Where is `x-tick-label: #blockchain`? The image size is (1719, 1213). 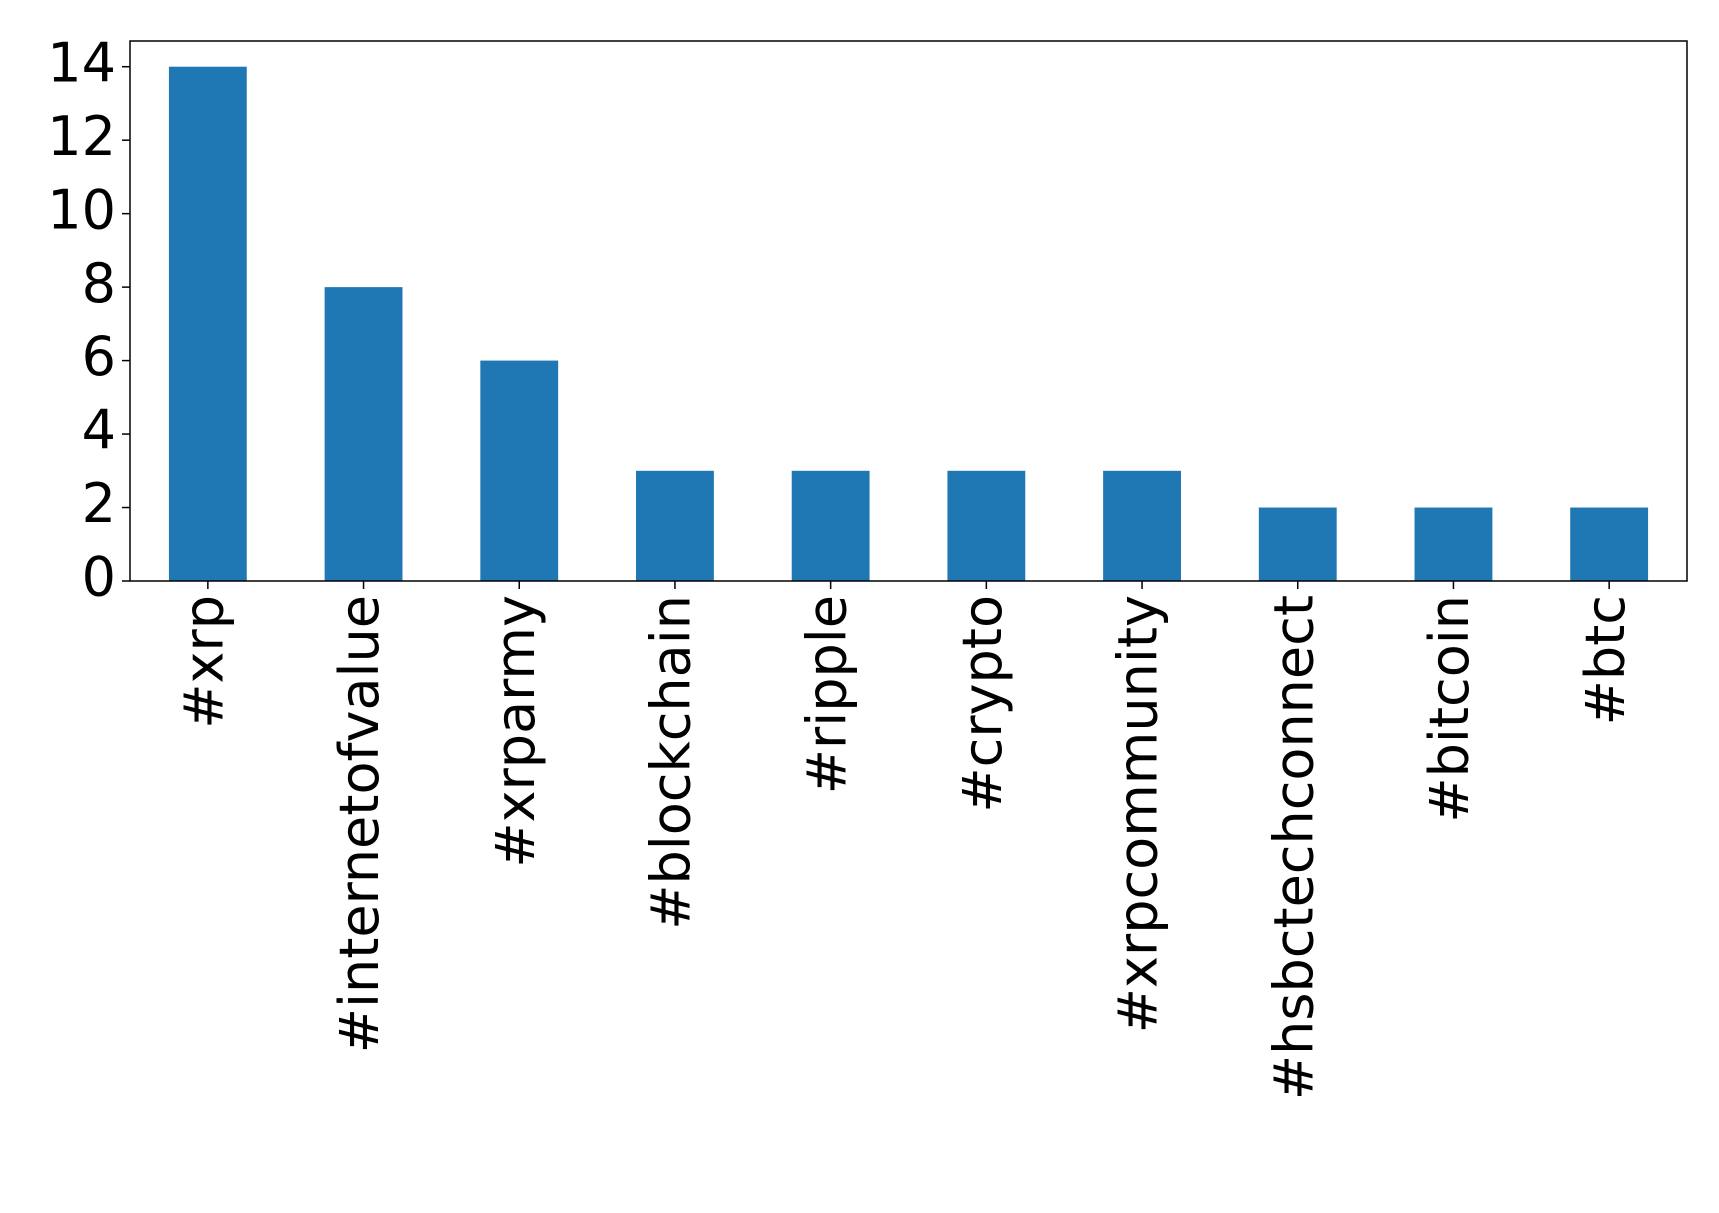 x-tick-label: #blockchain is located at coordinates (671, 762).